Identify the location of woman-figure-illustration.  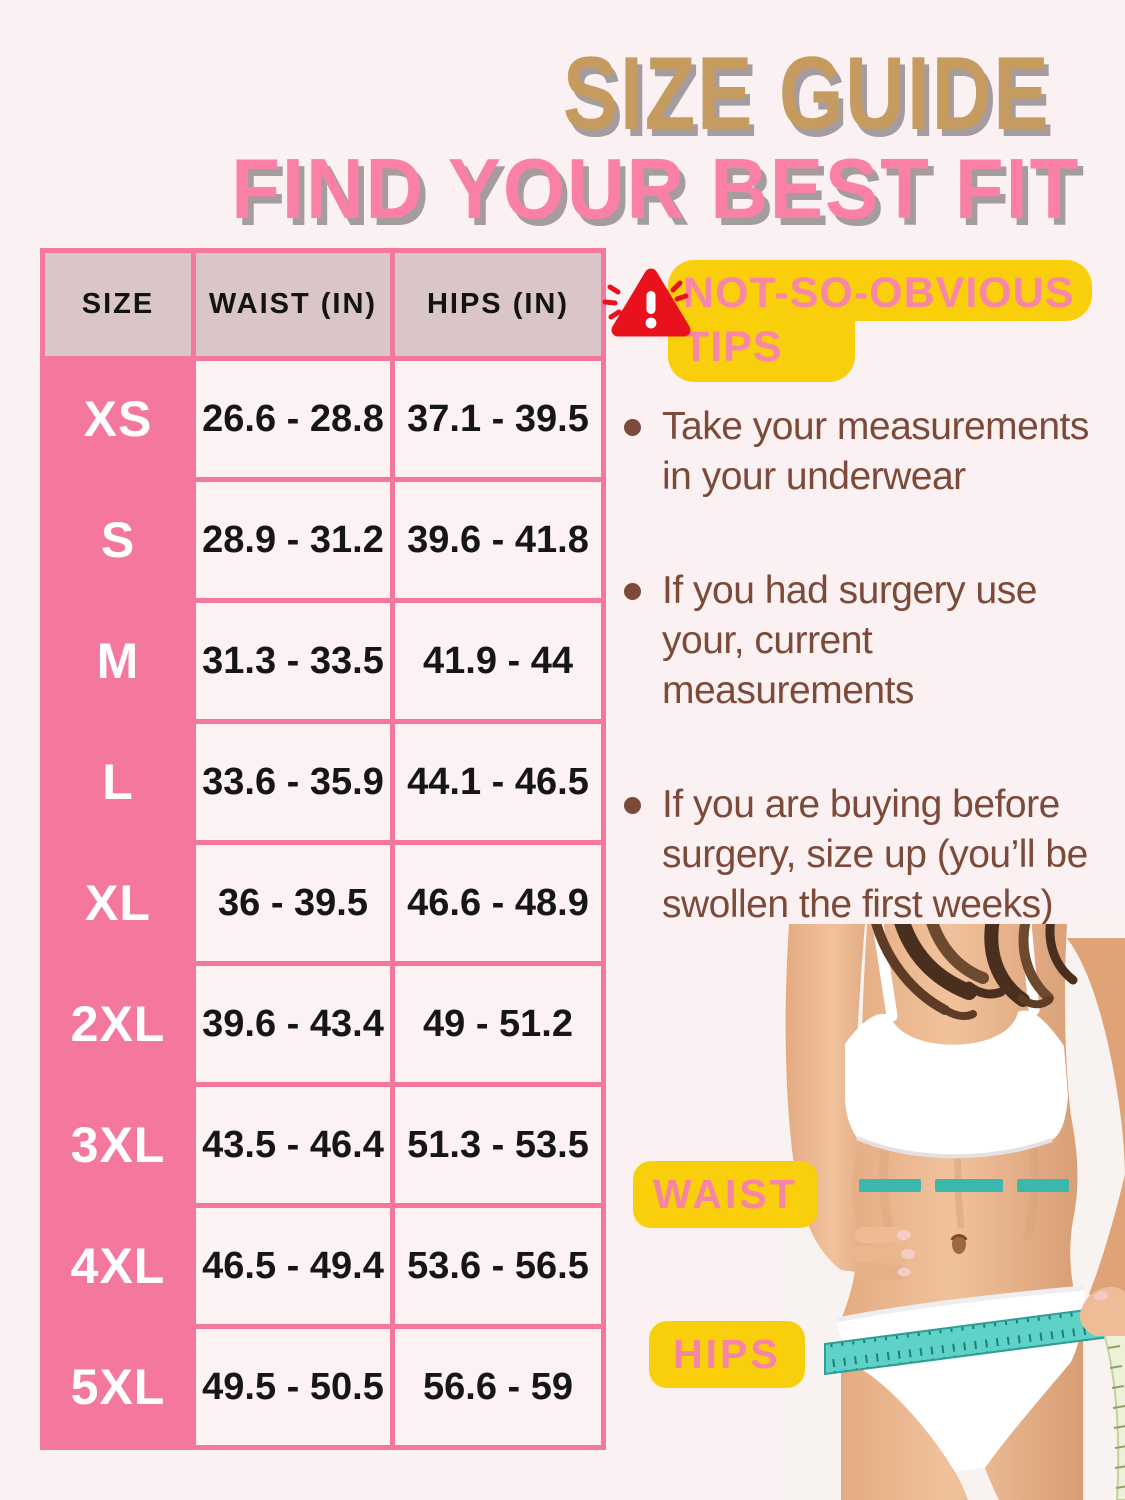
(954, 1212).